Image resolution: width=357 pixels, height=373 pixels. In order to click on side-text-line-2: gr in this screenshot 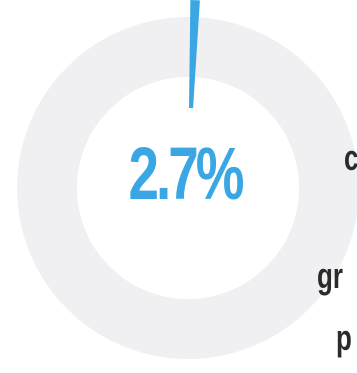, I will do `click(330, 275)`.